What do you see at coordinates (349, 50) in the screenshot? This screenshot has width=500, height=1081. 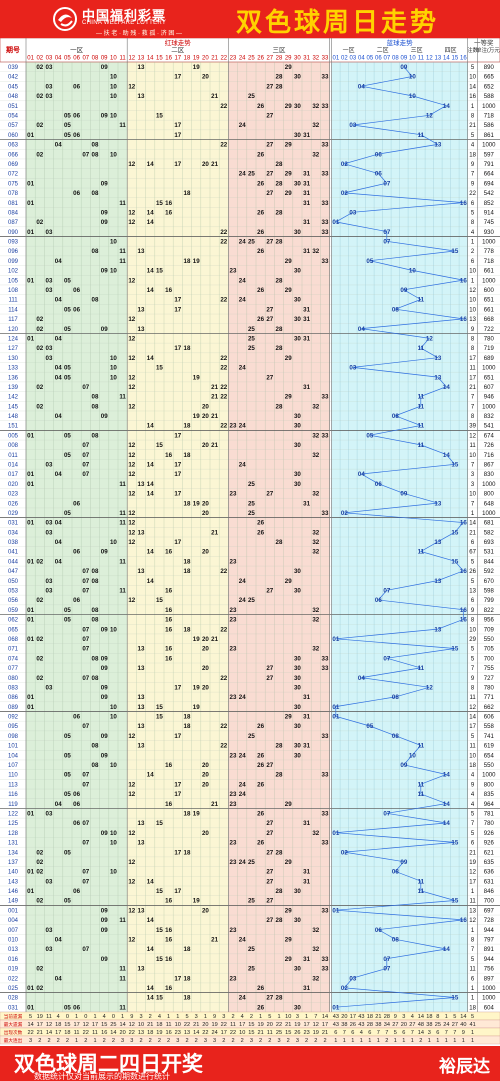 I see `blue-zone-label: 一区` at bounding box center [349, 50].